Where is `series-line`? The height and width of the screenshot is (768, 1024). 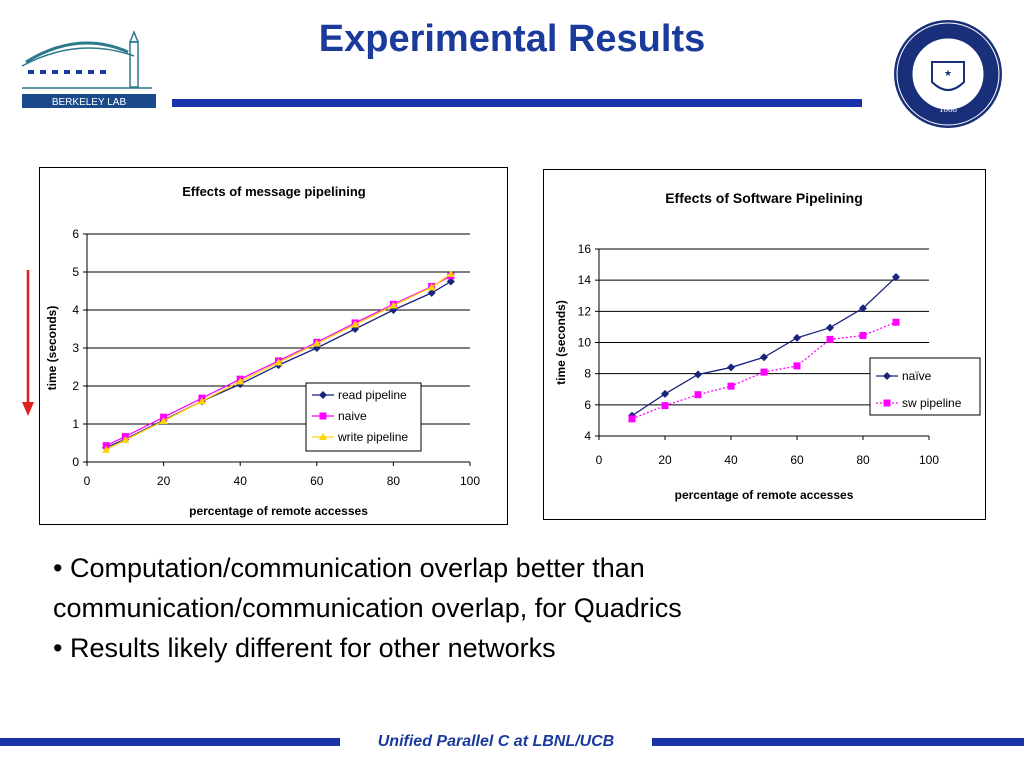 series-line is located at coordinates (764, 346).